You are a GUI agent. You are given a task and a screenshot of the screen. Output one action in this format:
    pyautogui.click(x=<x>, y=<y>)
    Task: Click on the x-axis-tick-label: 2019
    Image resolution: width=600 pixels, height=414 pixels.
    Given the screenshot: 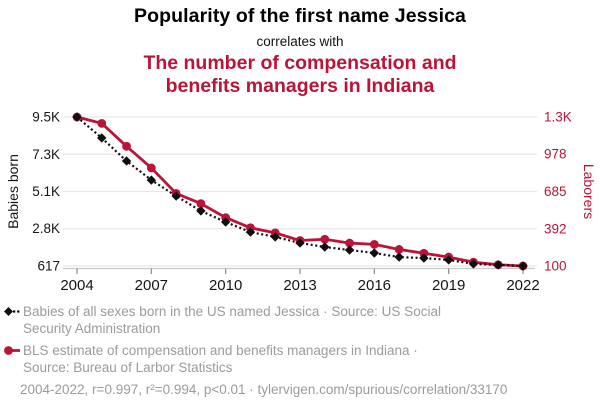 What is the action you would take?
    pyautogui.click(x=448, y=285)
    